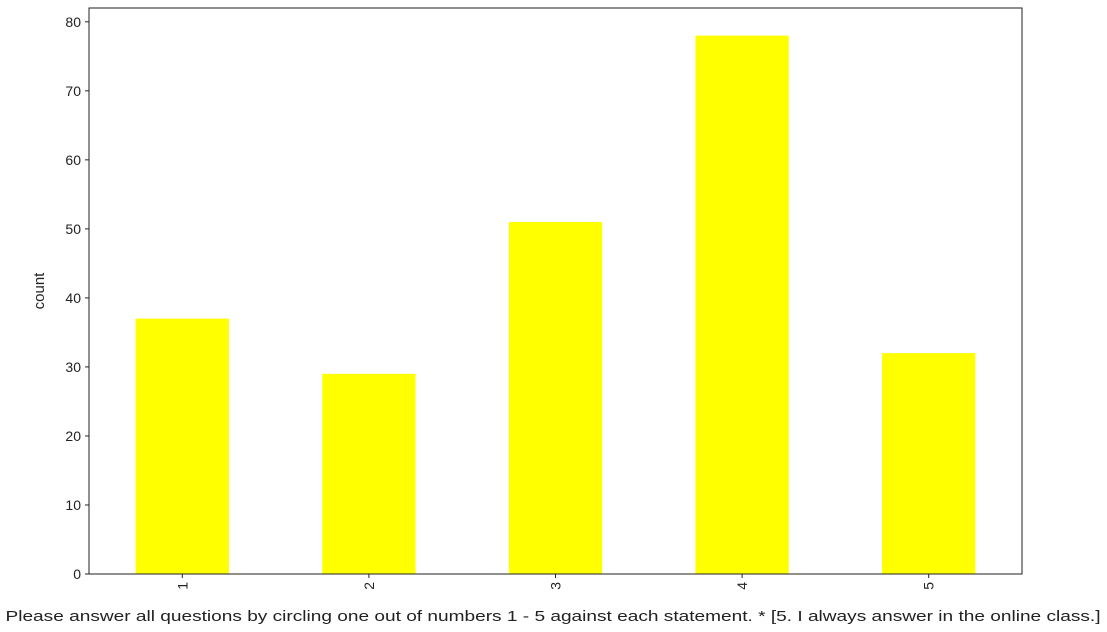  What do you see at coordinates (182, 586) in the screenshot?
I see `x-tick-label: 1` at bounding box center [182, 586].